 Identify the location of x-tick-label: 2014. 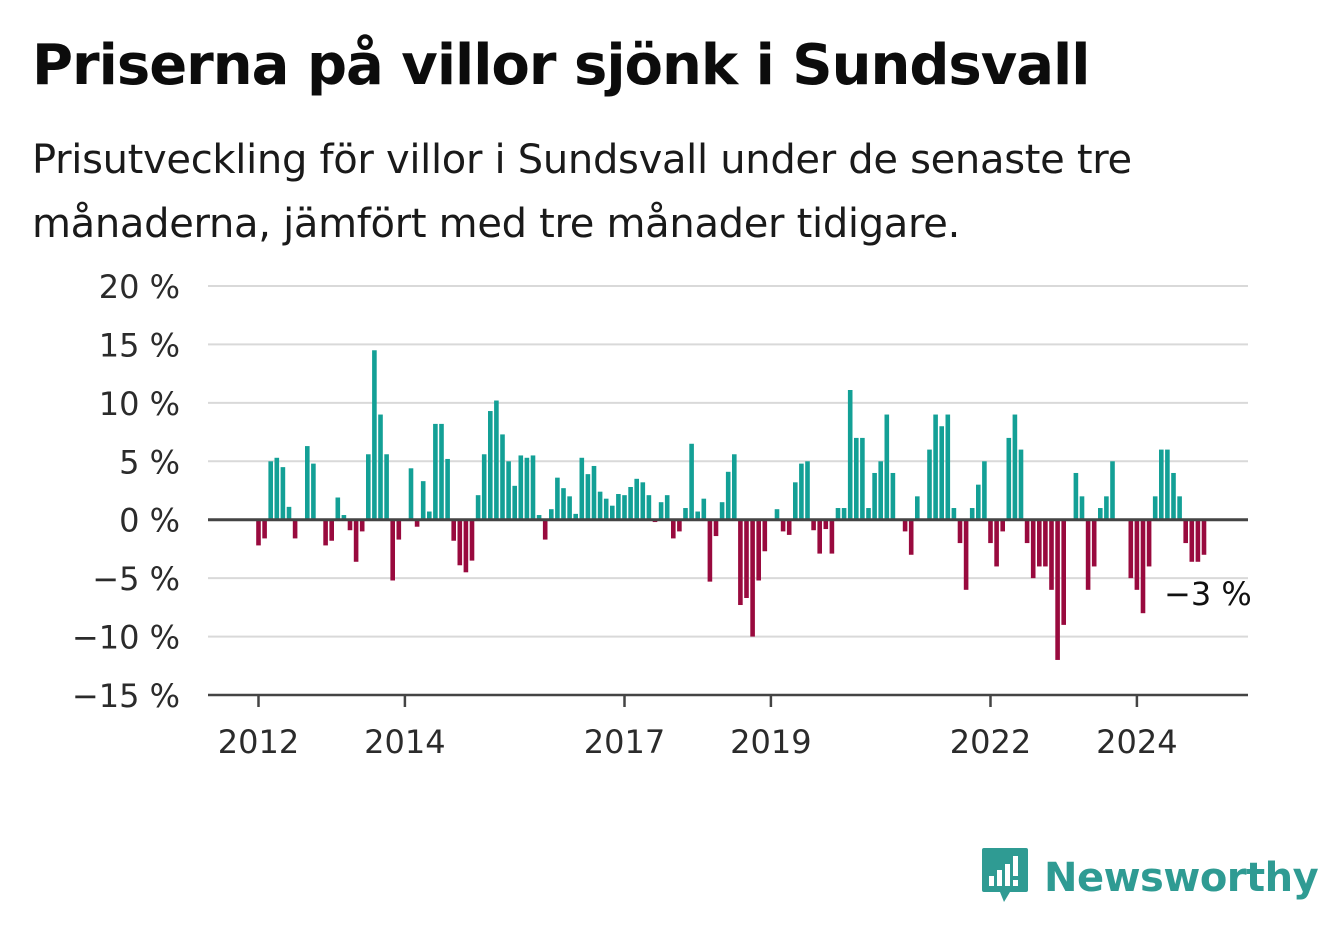
(404, 742).